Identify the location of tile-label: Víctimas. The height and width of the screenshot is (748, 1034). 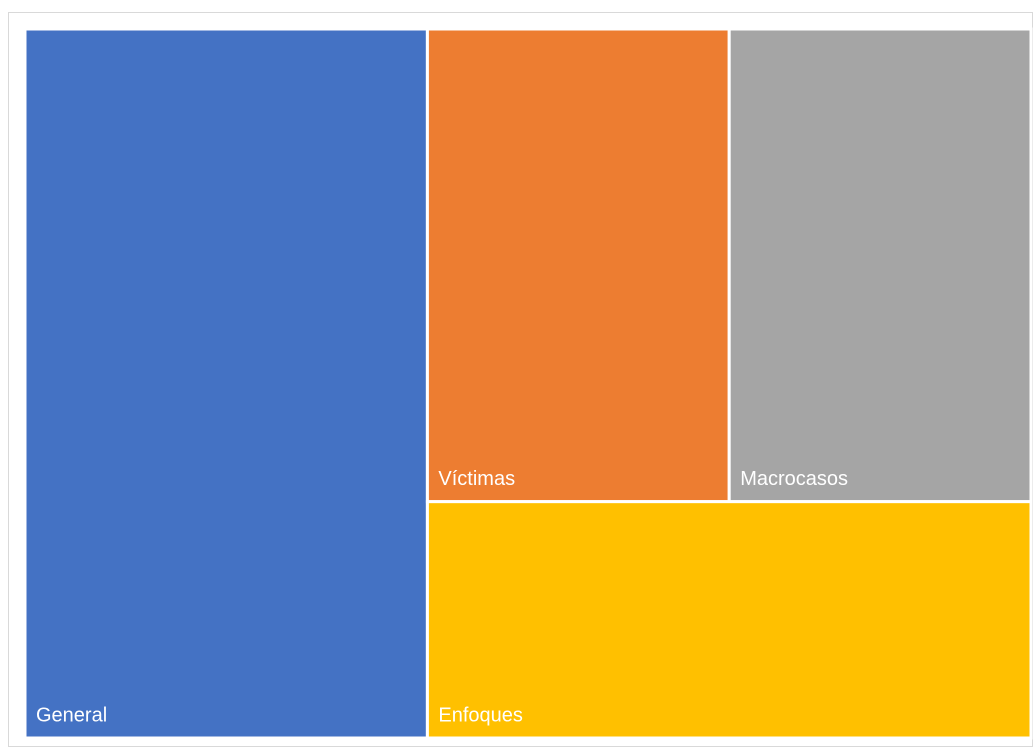
(476, 479).